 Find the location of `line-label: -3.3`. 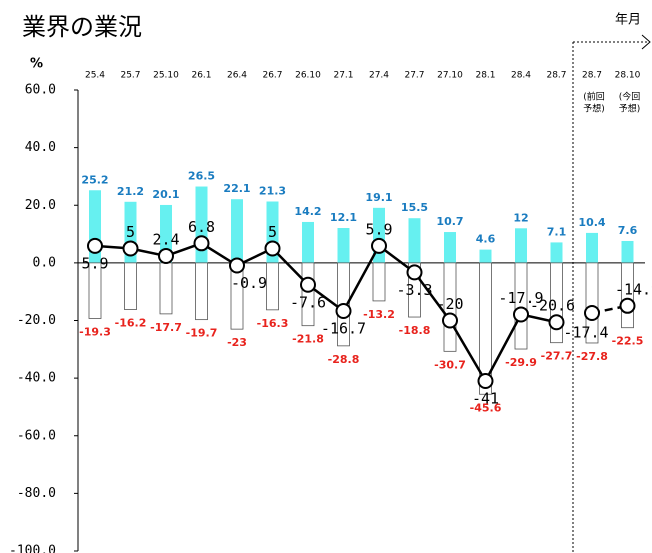

line-label: -3.3 is located at coordinates (414, 290).